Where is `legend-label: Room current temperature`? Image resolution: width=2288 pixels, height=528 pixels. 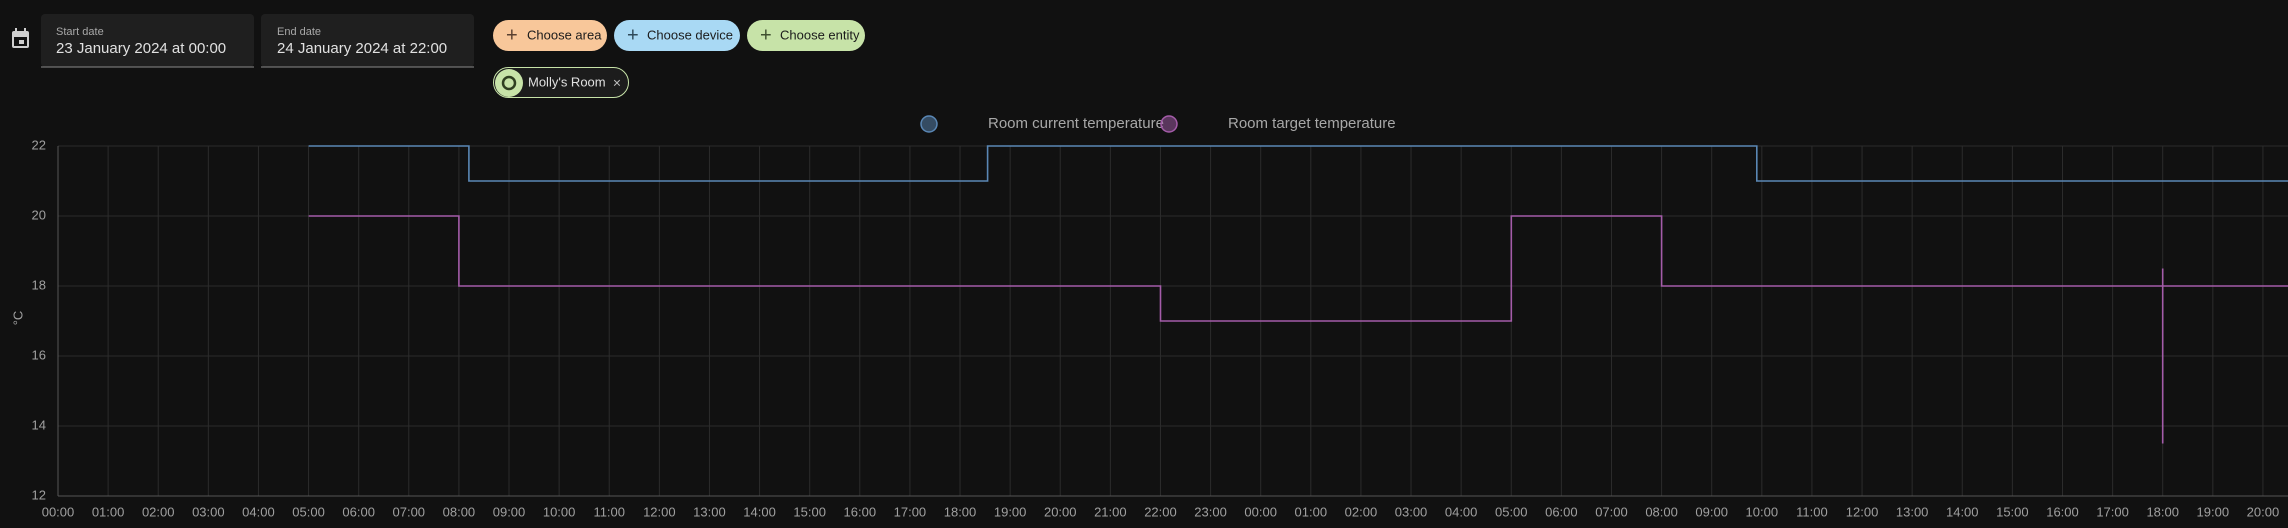 legend-label: Room current temperature is located at coordinates (1076, 123).